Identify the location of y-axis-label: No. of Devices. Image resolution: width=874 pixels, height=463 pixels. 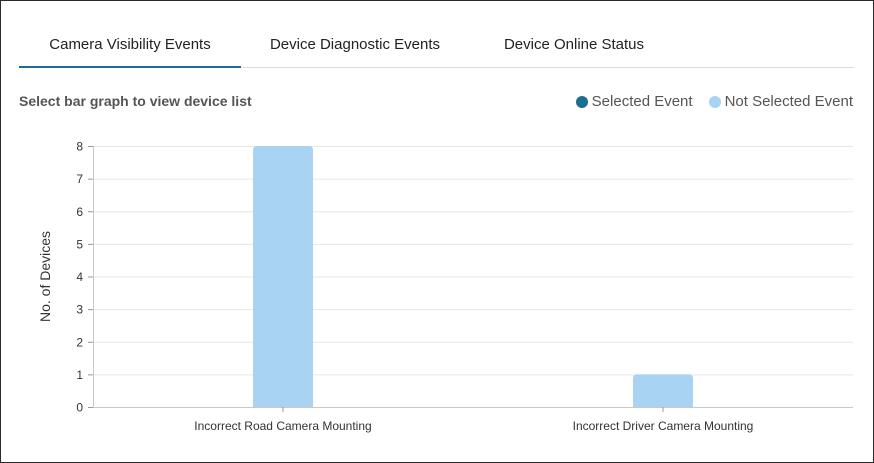
(45, 276).